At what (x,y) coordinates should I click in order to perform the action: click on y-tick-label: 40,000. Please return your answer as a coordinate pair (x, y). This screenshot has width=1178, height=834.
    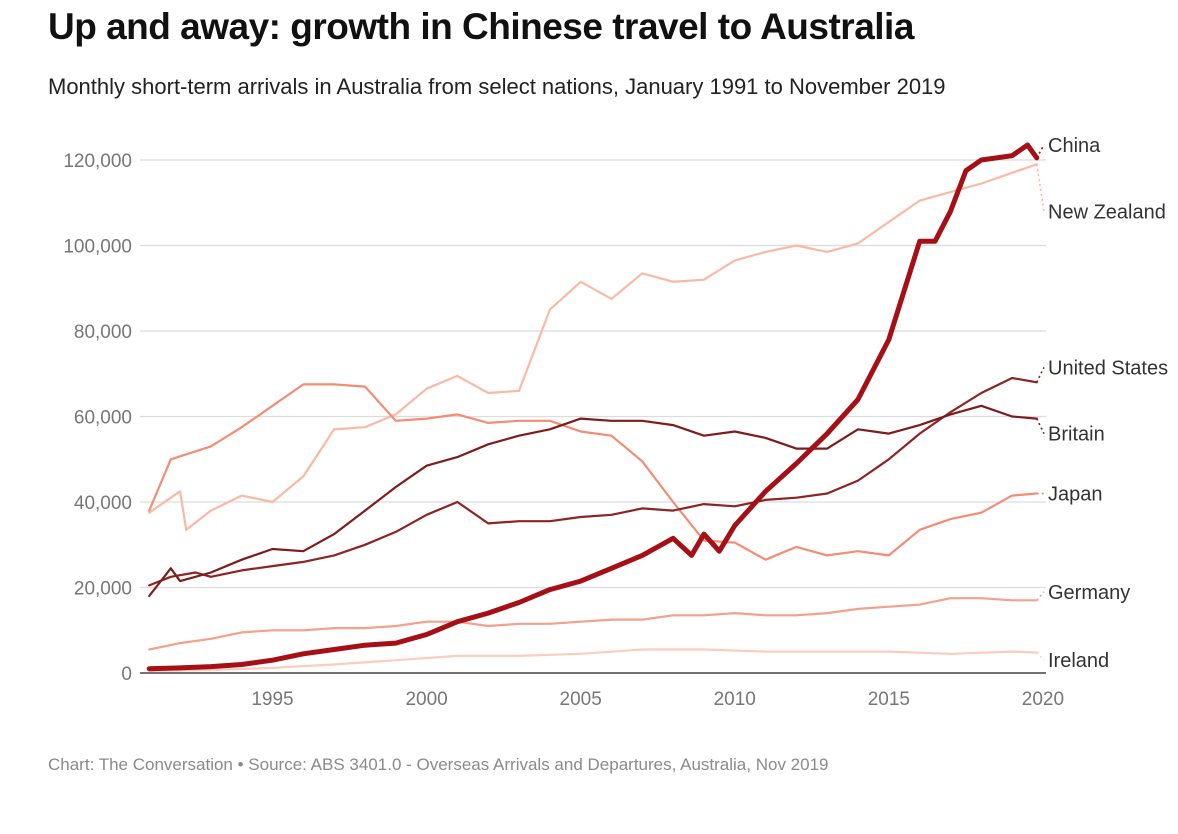
    Looking at the image, I should click on (103, 503).